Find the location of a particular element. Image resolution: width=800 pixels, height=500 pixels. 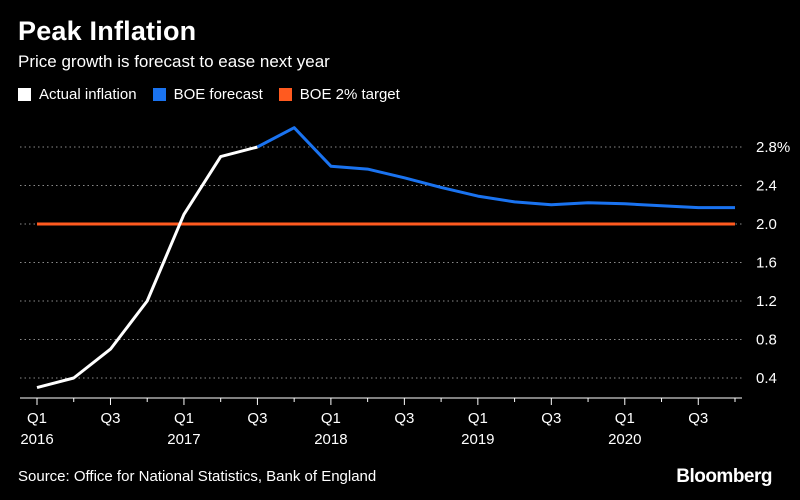

legend-item-boe-forecast: BOE forecast is located at coordinates (207, 94).